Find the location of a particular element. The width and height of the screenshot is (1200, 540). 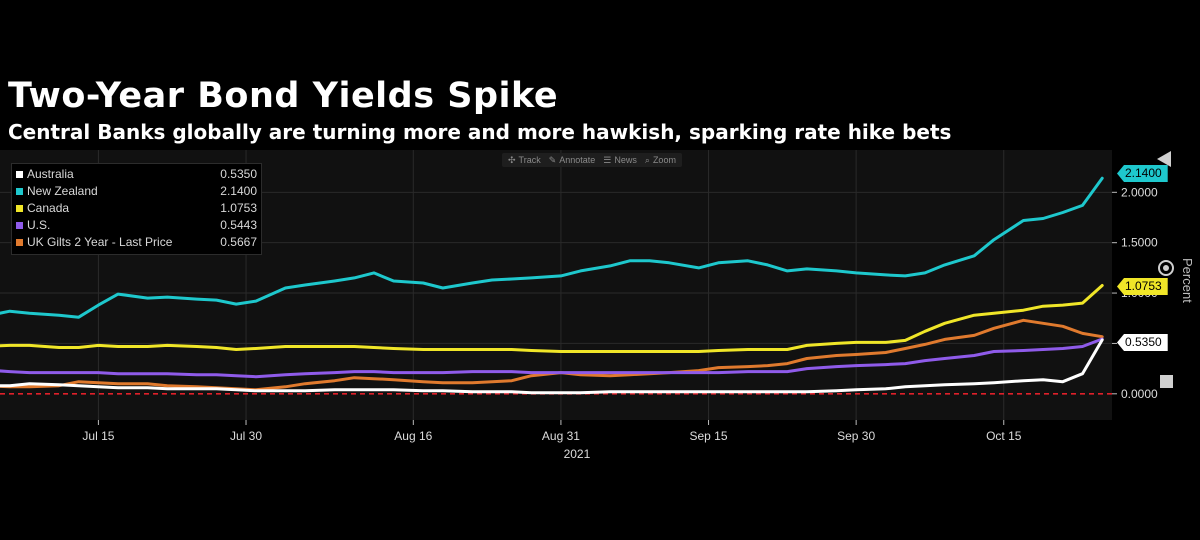

legend-item-uk-gilts: UK Gilts 2 Year - Last Price 0.5667 is located at coordinates (136, 242).